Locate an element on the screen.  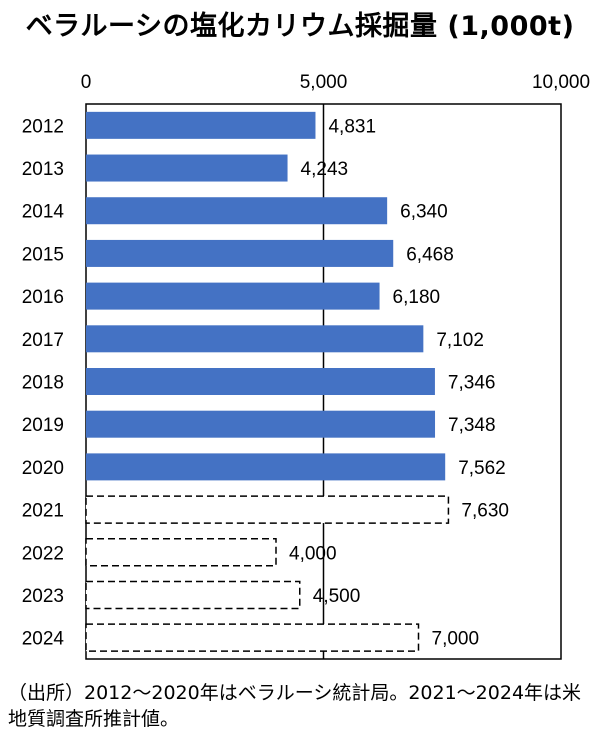
category-label-2020: 2020 is located at coordinates (43, 468).